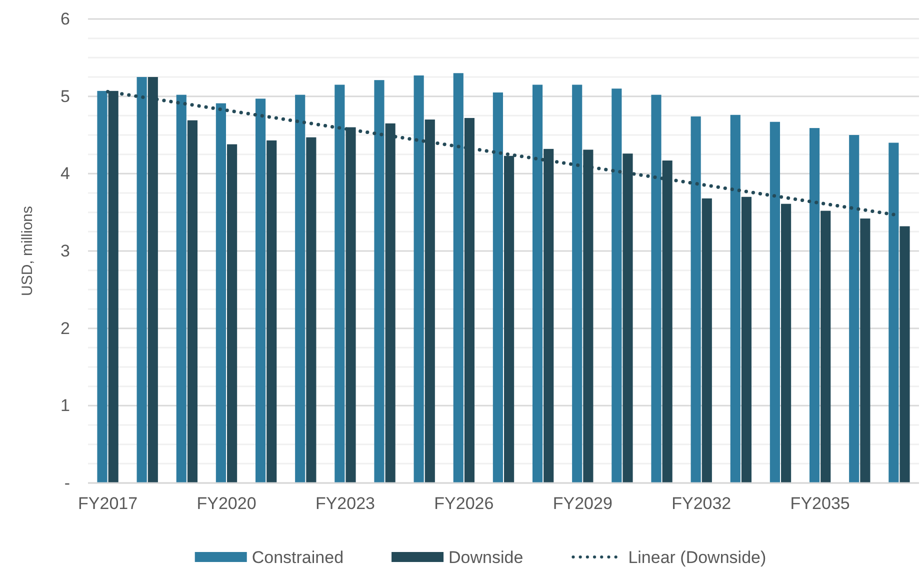 This screenshot has height=572, width=921. I want to click on x-tick-label: FY2029, so click(582, 504).